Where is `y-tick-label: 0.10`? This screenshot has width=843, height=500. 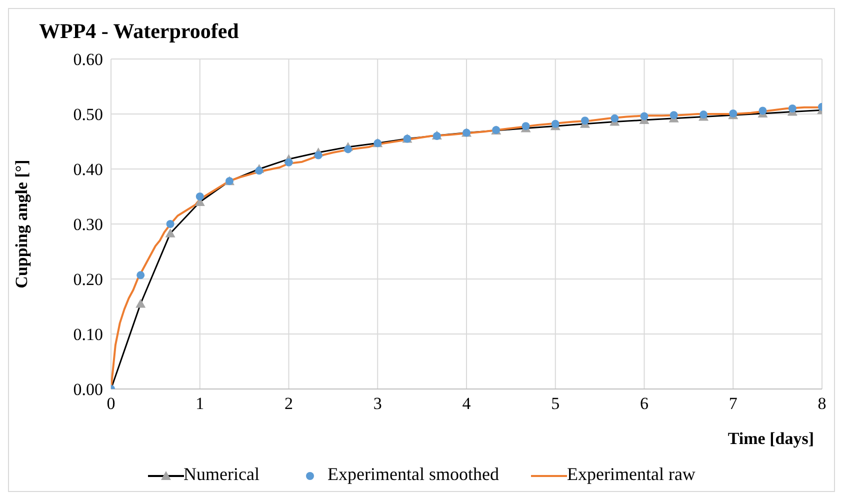 y-tick-label: 0.10 is located at coordinates (88, 334).